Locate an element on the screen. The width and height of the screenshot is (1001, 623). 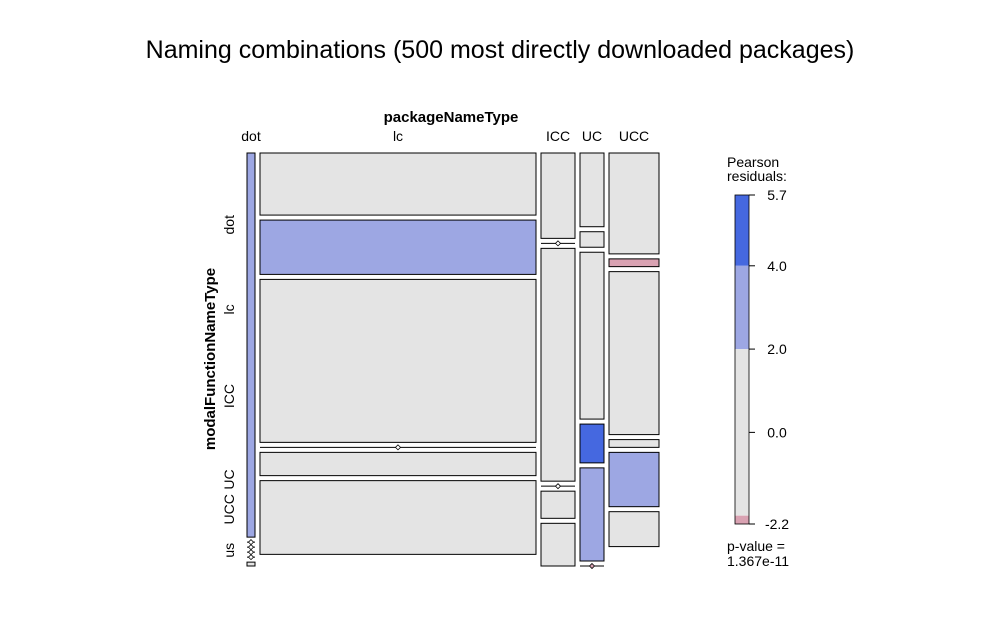
y-tick-label-ucc: UCC is located at coordinates (229, 509).